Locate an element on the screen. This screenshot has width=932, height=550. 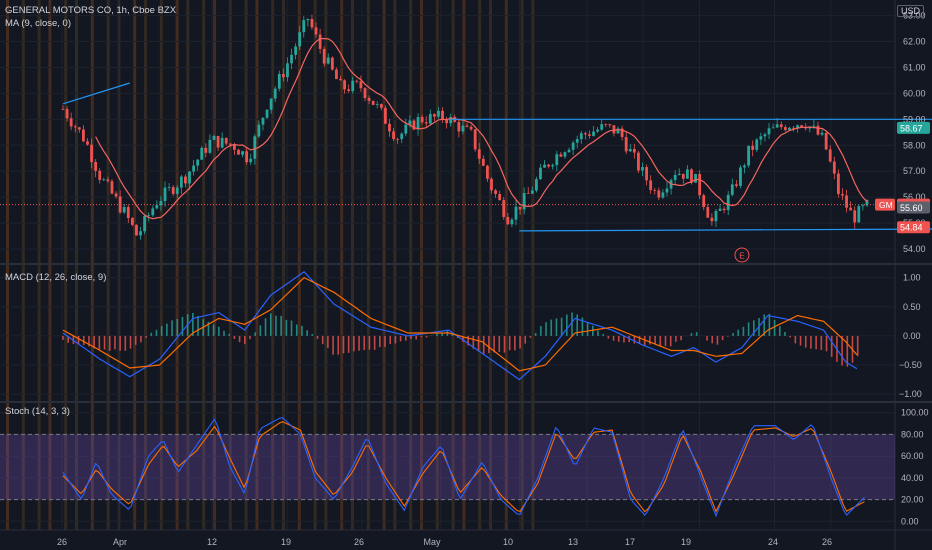
price-tick-label: 63.00 is located at coordinates (914, 16).